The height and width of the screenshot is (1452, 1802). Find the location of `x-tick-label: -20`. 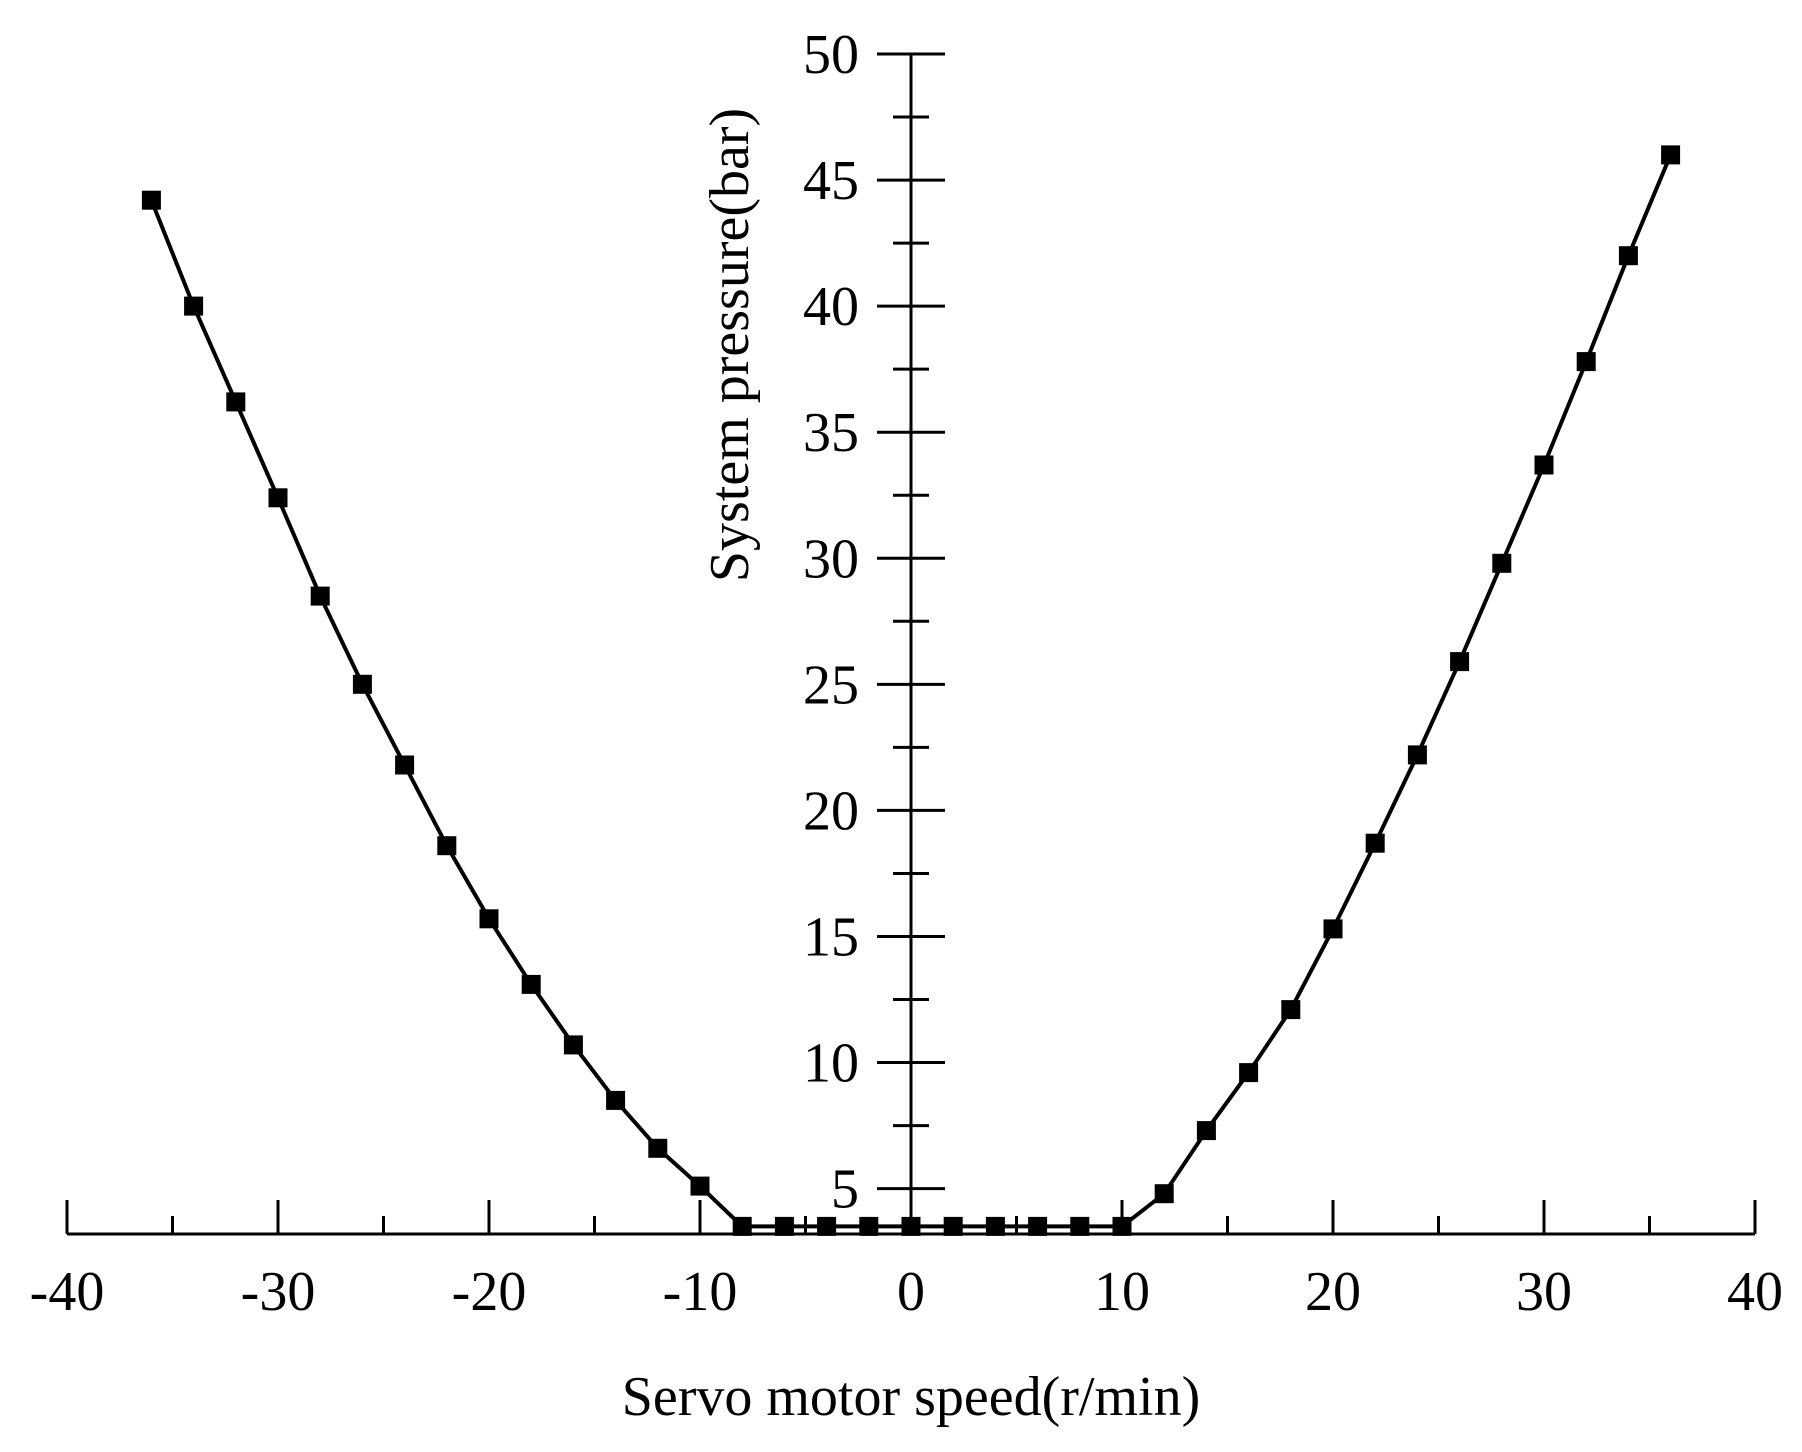

x-tick-label: -20 is located at coordinates (489, 1292).